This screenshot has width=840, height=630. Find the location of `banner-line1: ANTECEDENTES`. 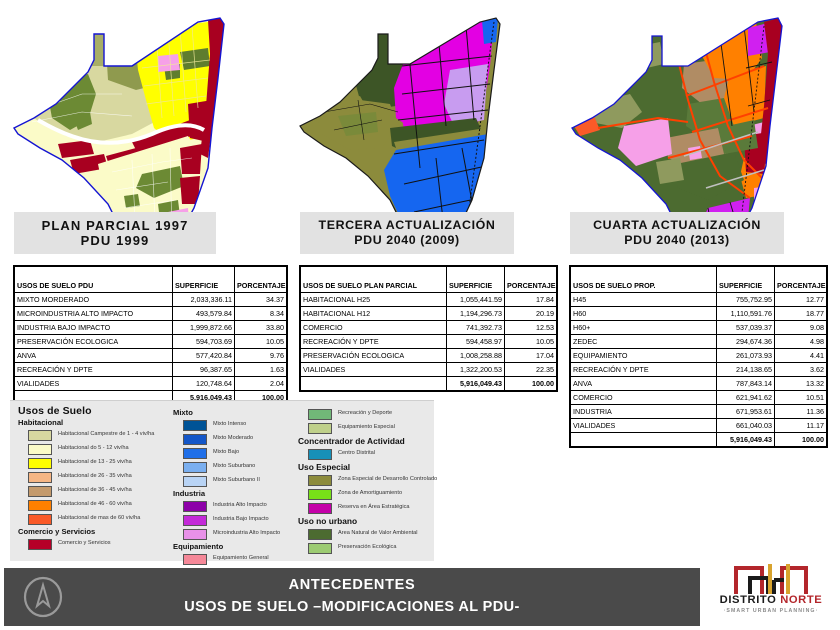

banner-line1: ANTECEDENTES is located at coordinates (352, 585).